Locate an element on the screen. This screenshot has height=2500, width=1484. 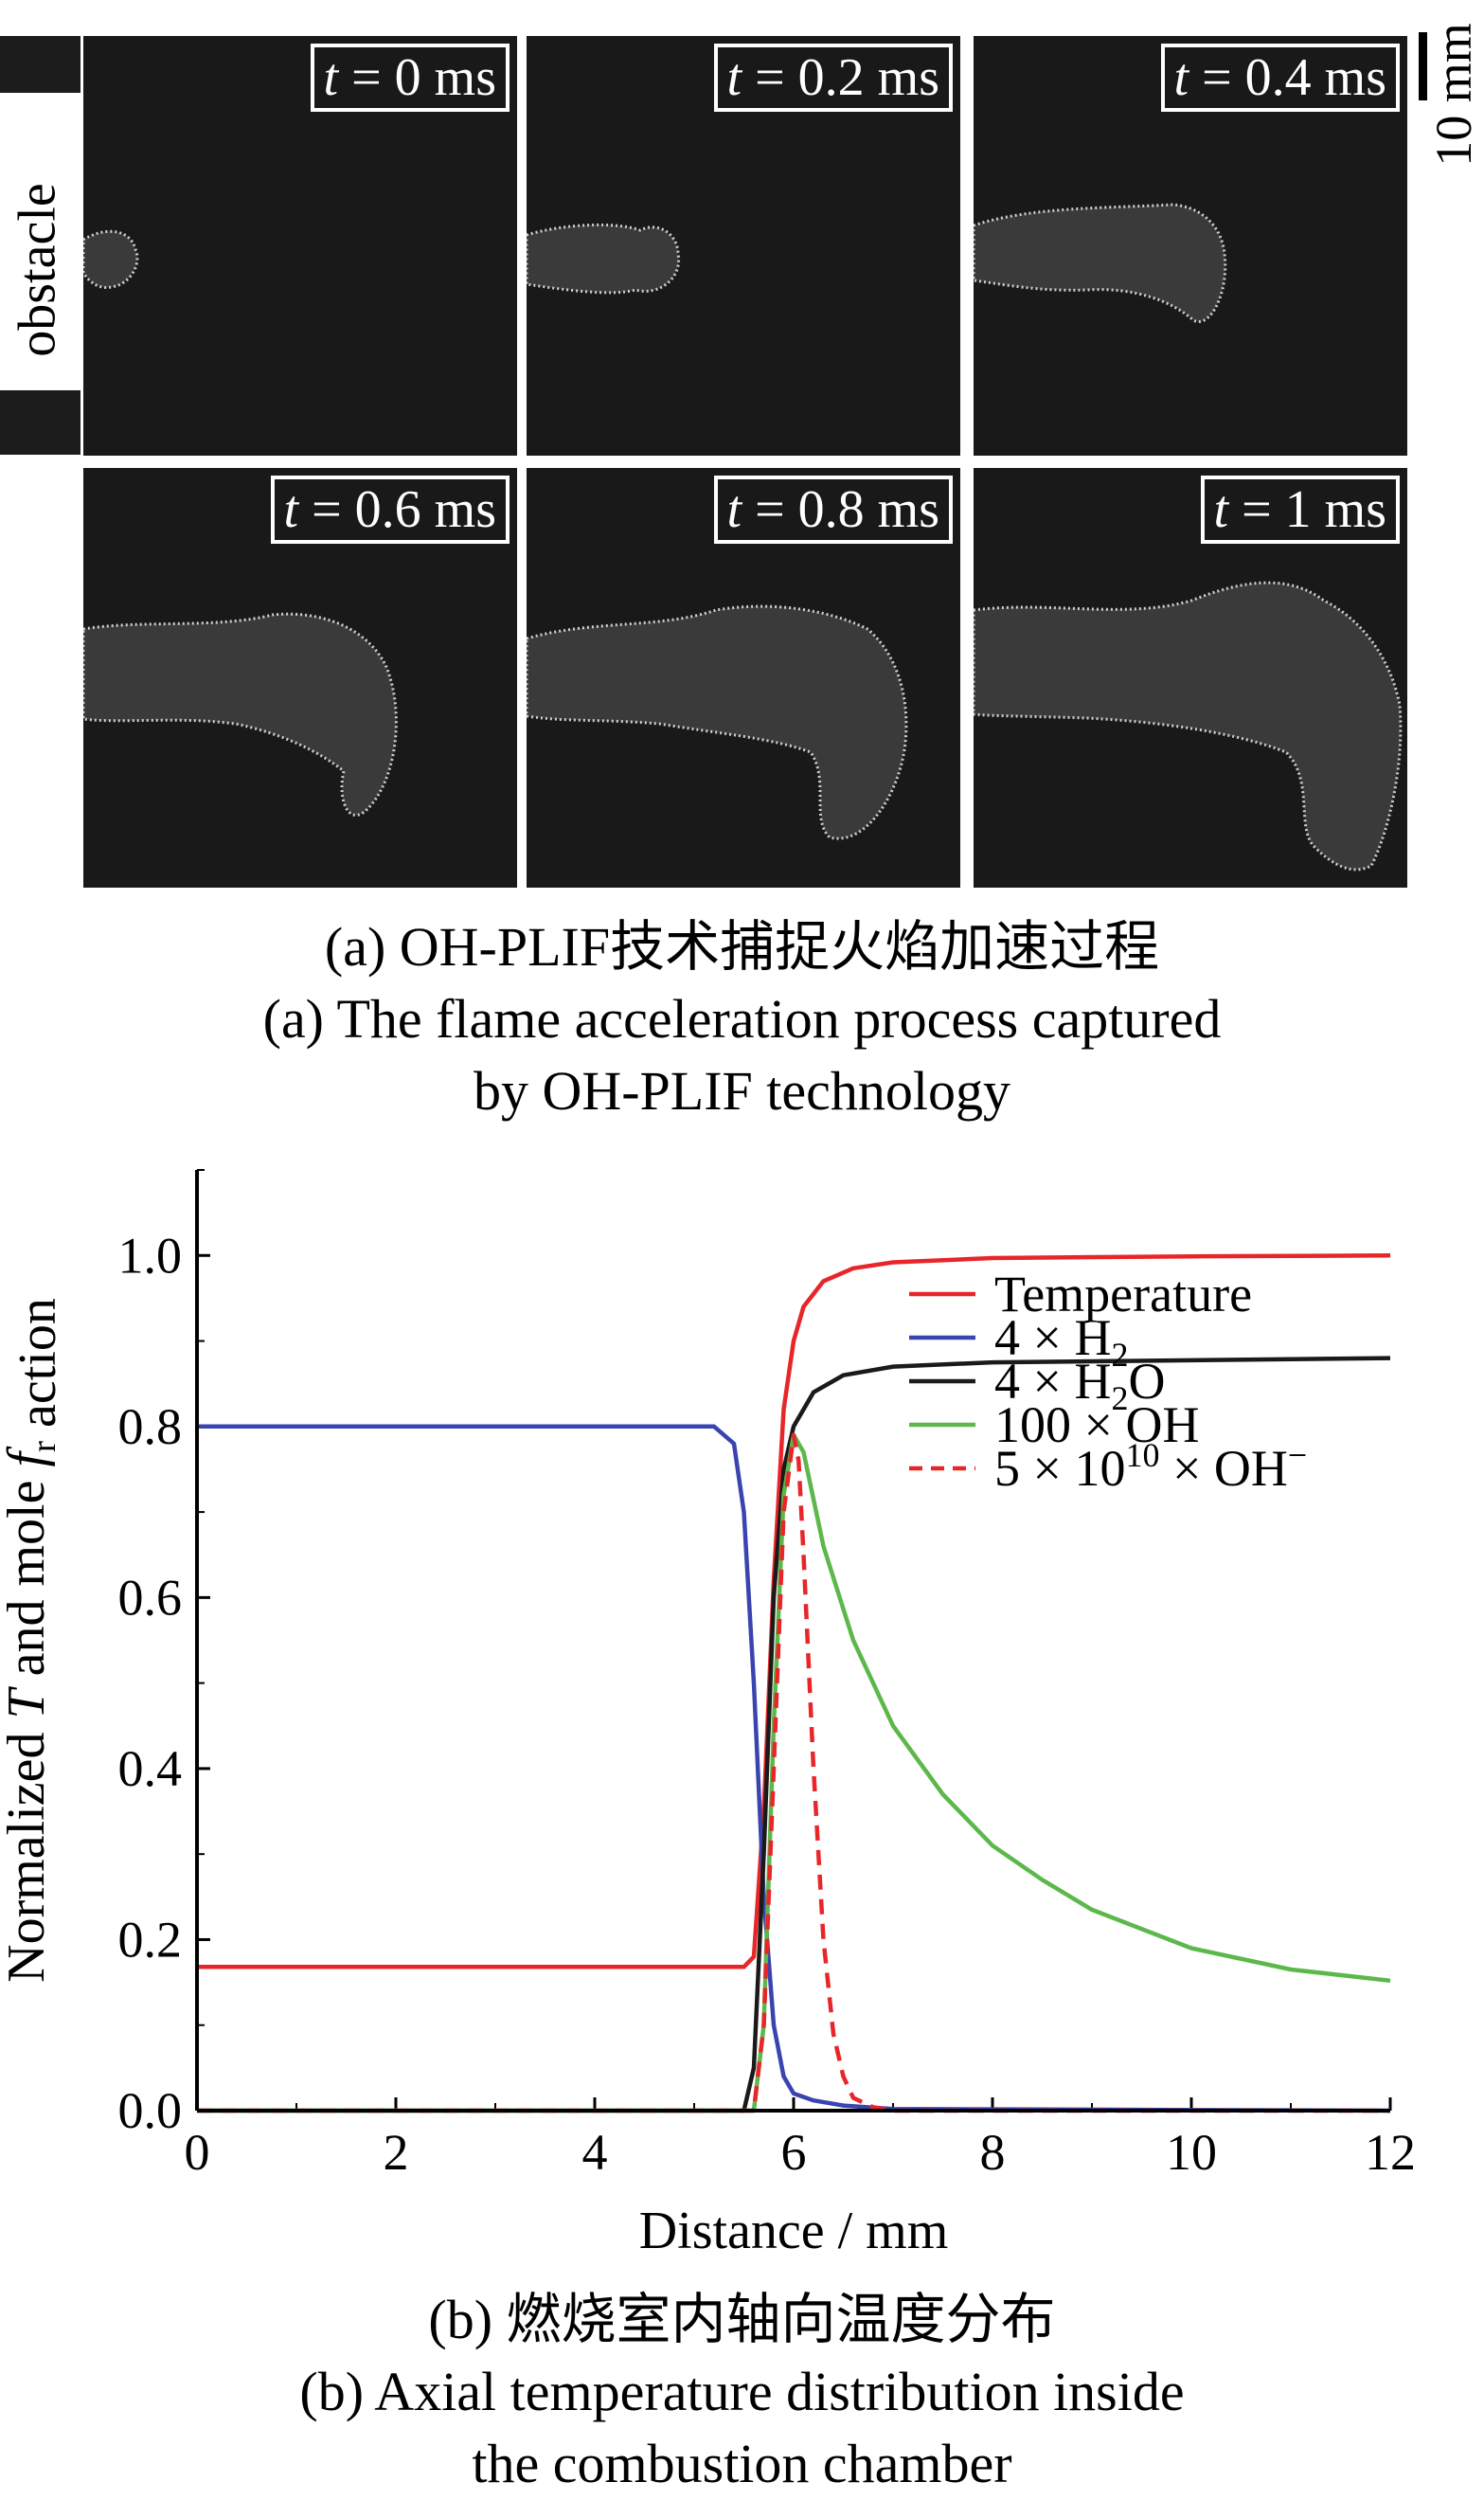
x-axis-title: Distance / mm is located at coordinates (794, 2231).